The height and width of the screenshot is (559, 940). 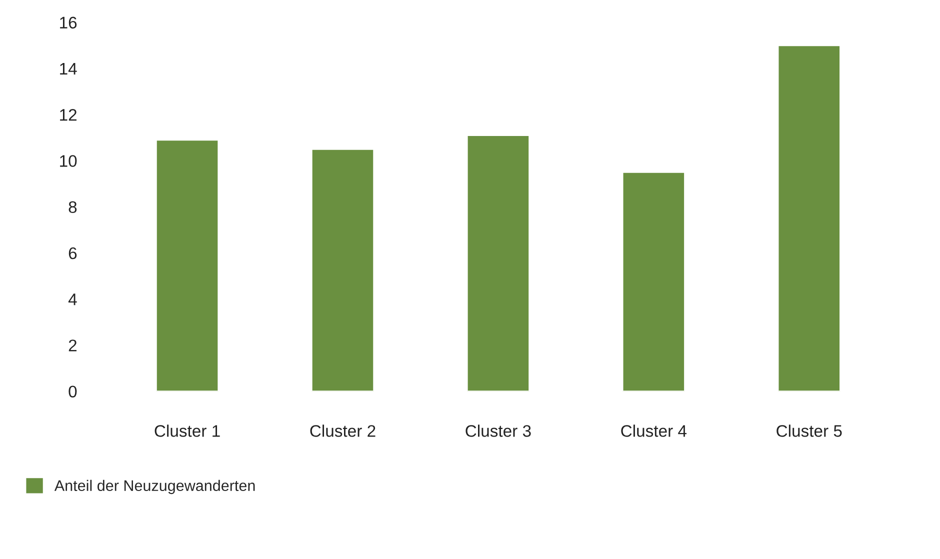 I want to click on y-tick-label: 14, so click(x=68, y=69).